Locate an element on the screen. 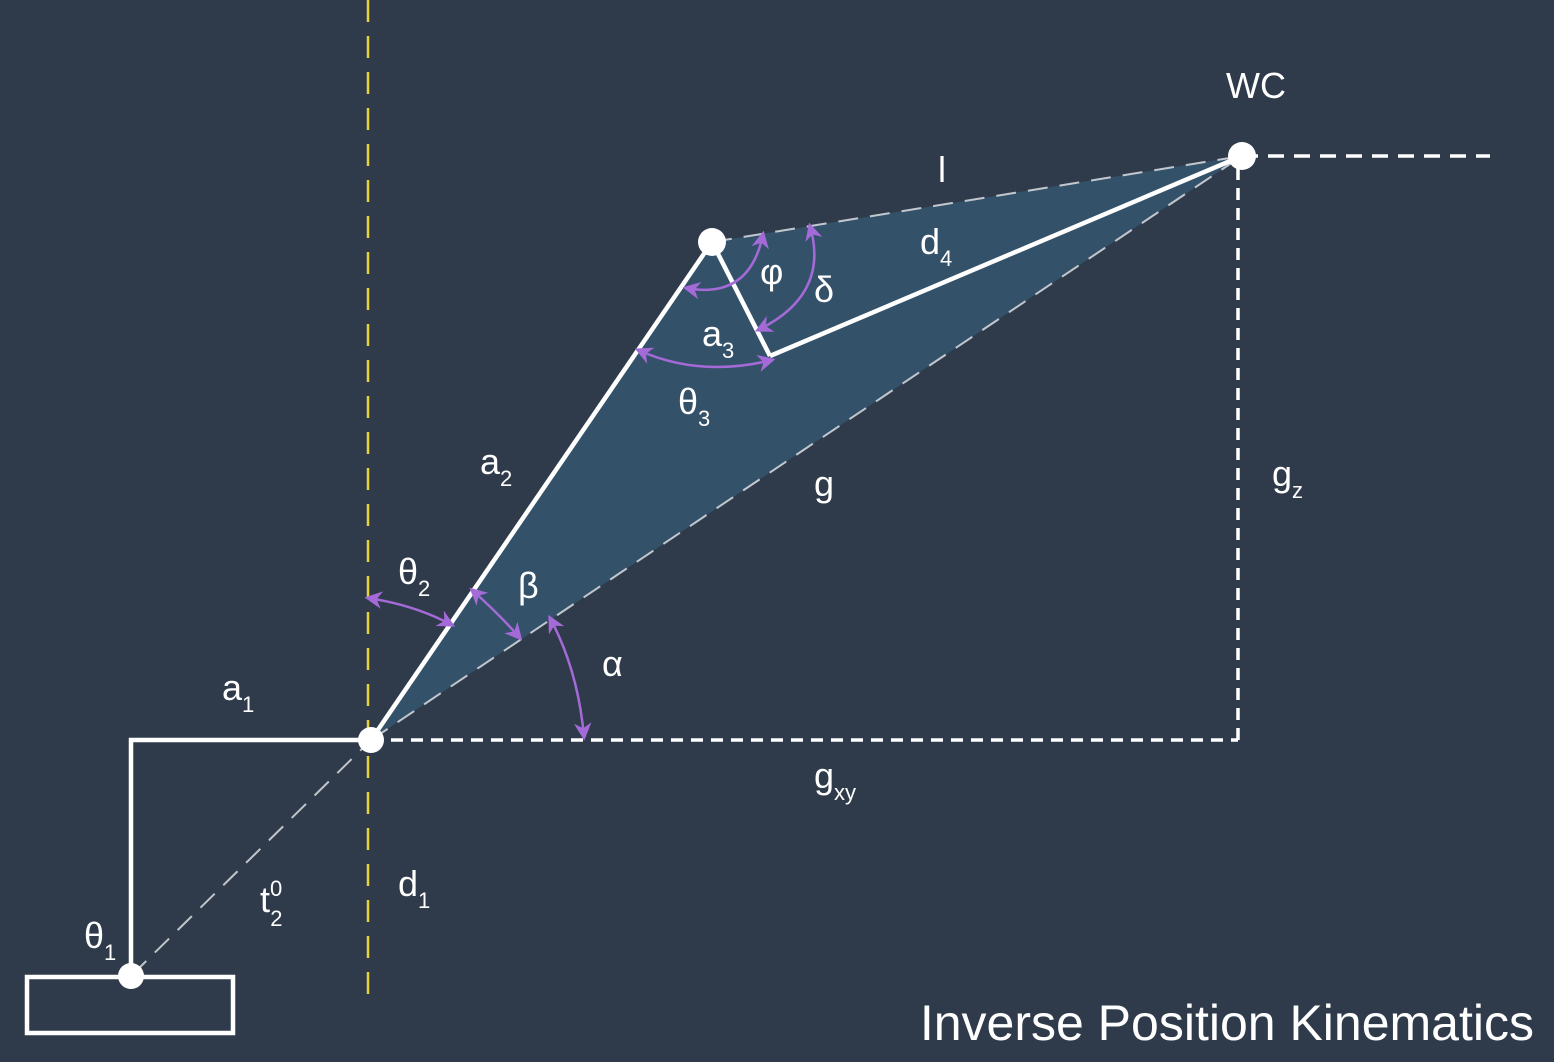 The width and height of the screenshot is (1554, 1062). theta3-arc is located at coordinates (705, 359).